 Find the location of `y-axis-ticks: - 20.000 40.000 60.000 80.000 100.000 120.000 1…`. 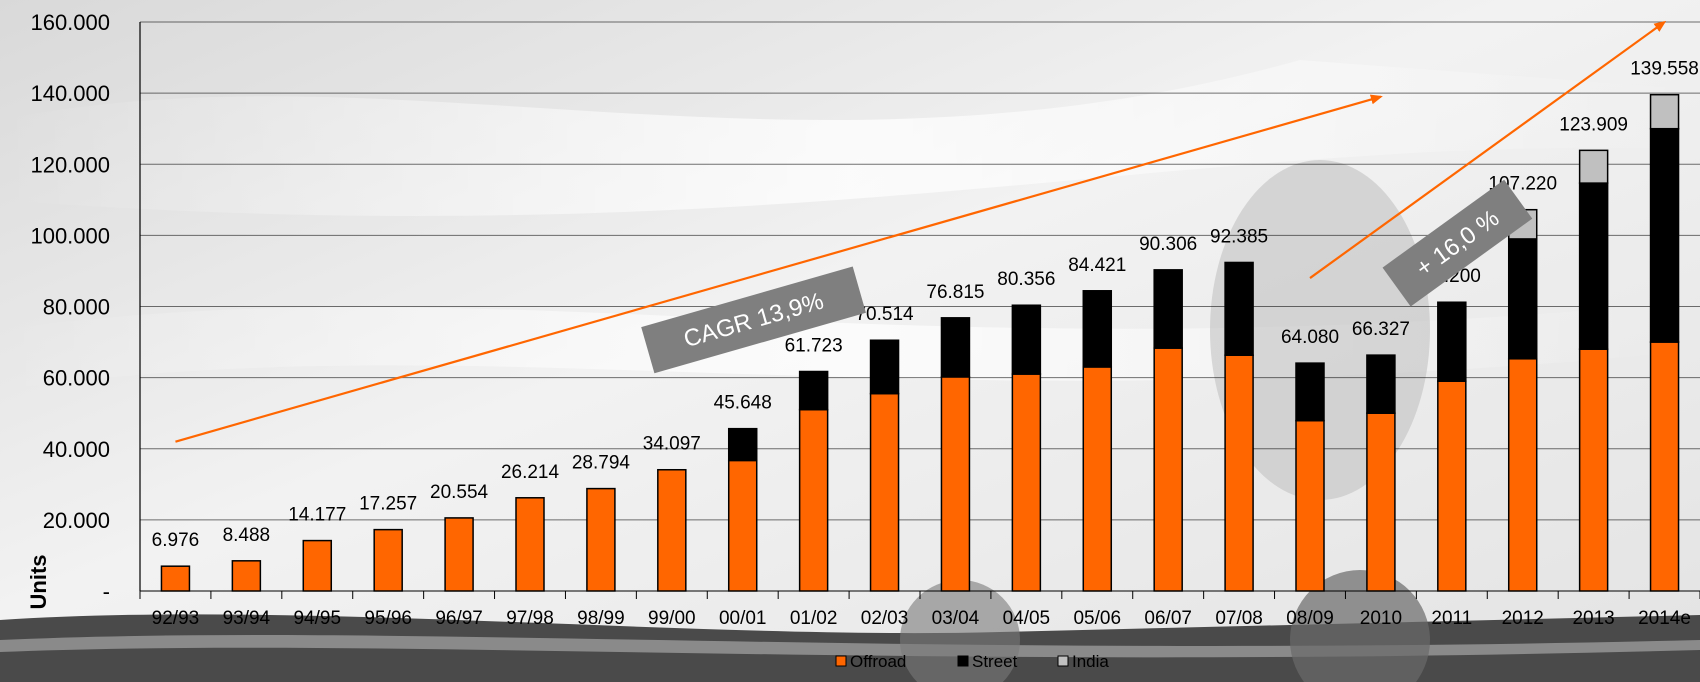

y-axis-ticks: - 20.000 40.000 60.000 80.000 100.000 120.000 1… is located at coordinates (70, 307).